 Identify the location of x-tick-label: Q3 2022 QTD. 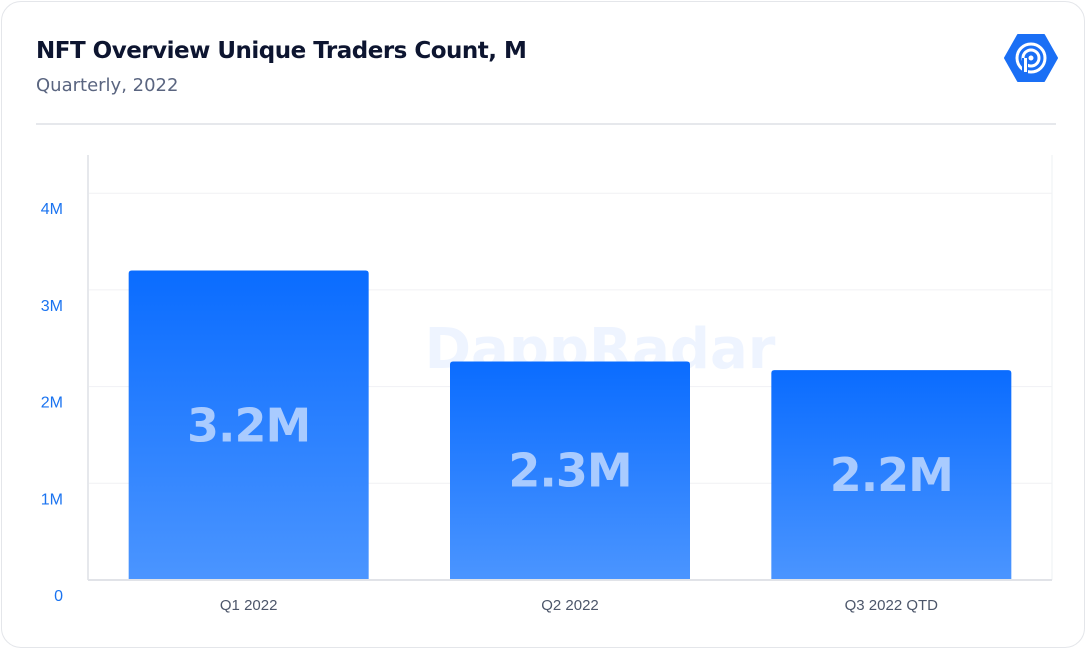
(892, 605).